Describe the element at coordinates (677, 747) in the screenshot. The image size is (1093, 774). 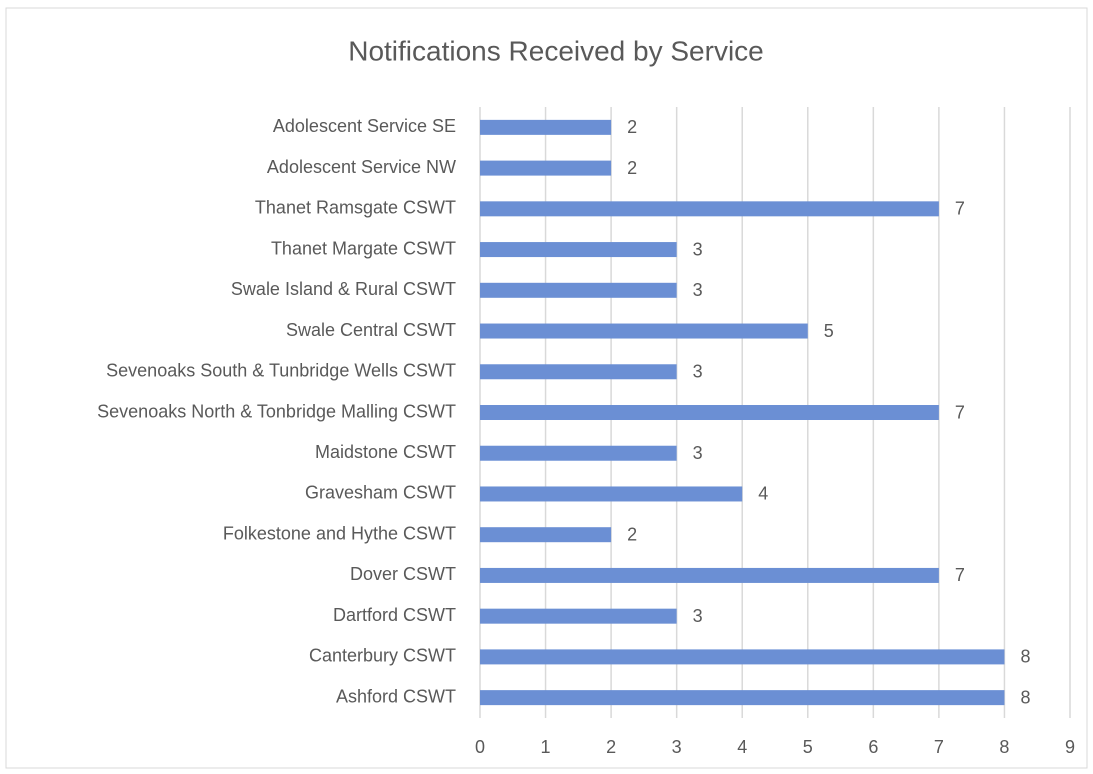
I see `x-tick-label: 3` at that location.